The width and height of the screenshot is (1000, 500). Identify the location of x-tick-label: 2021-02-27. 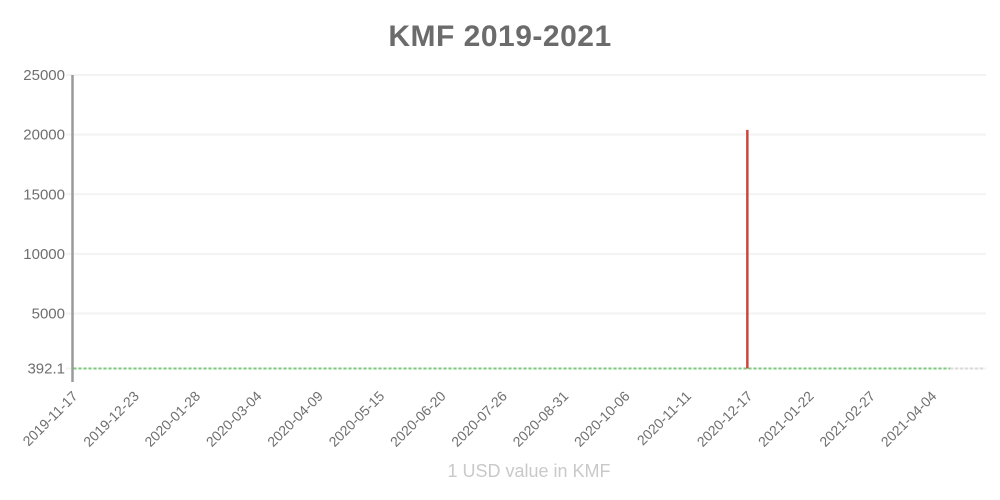
(847, 419).